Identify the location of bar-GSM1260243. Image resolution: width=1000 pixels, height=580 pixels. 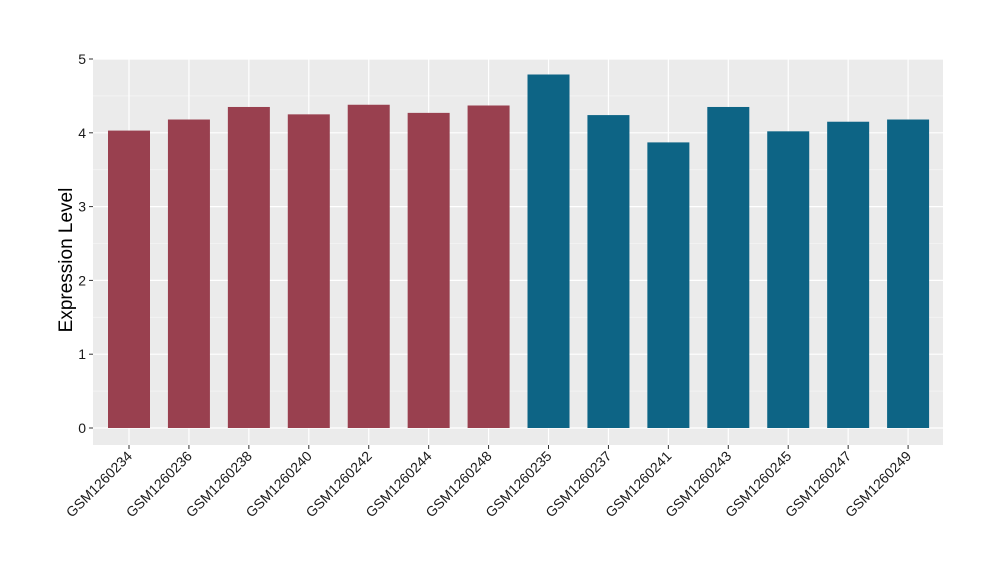
(728, 267).